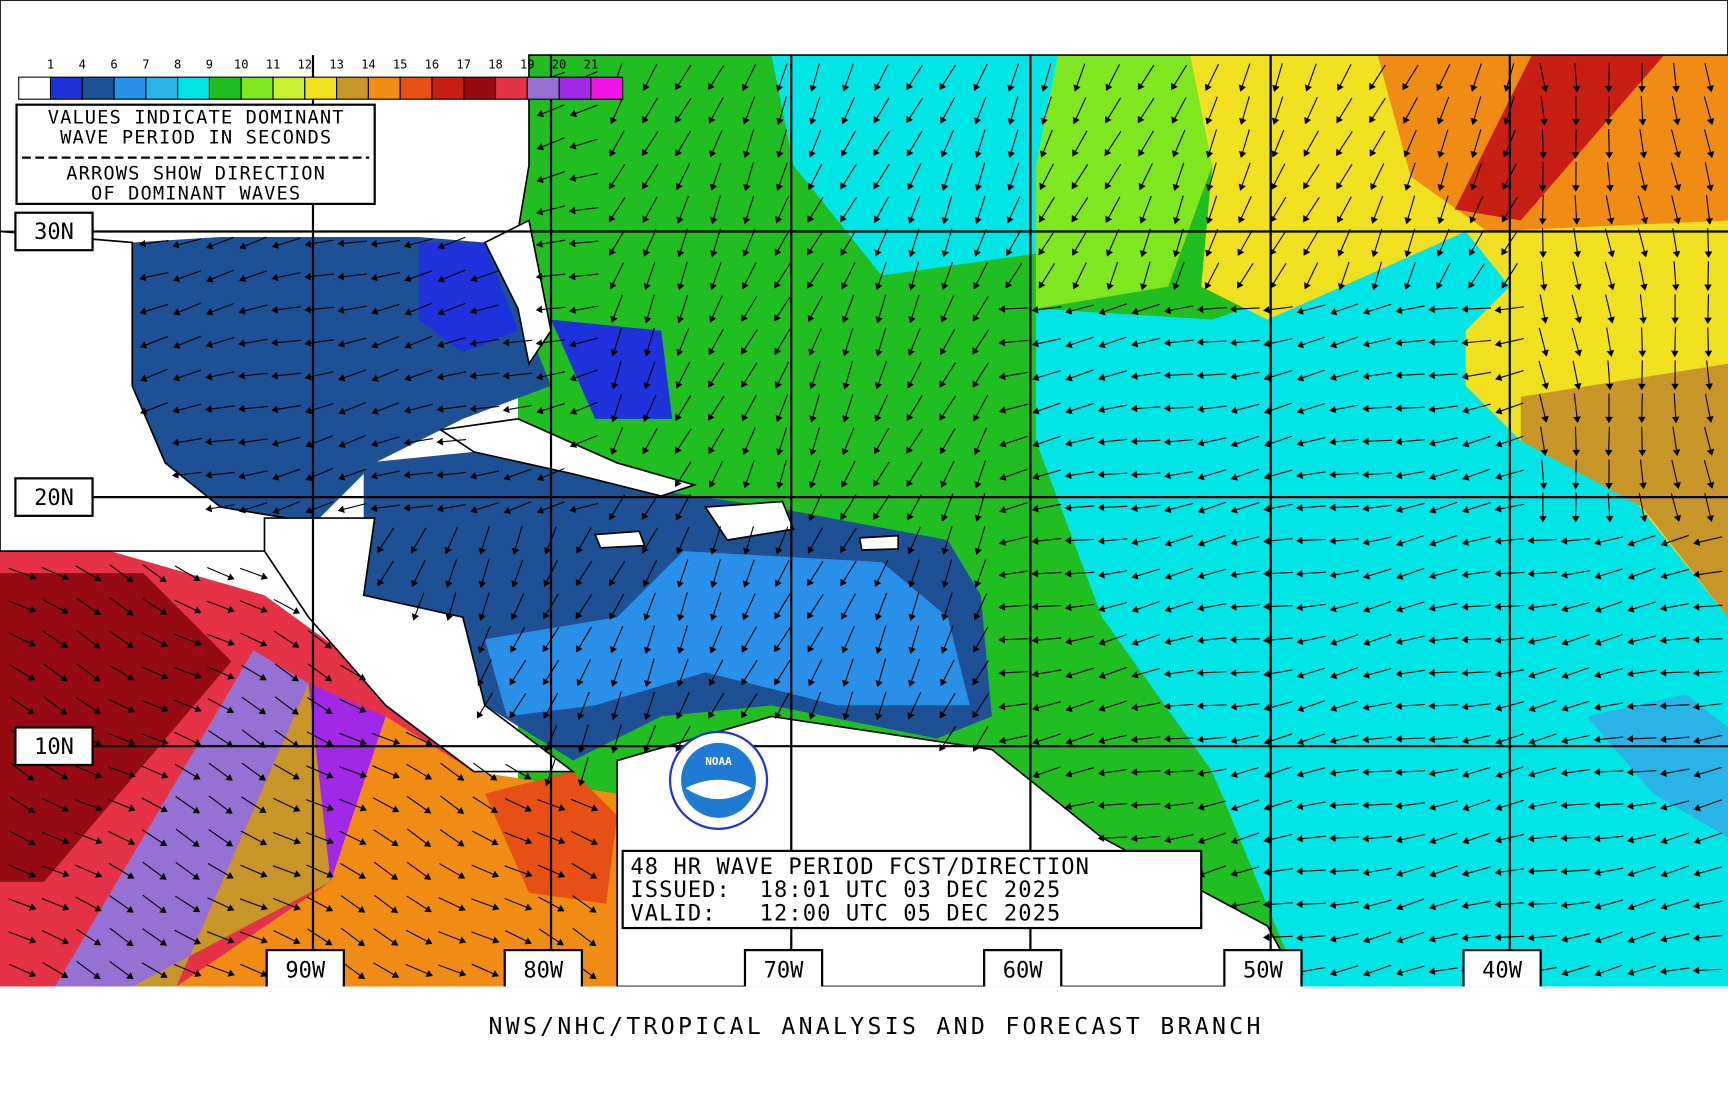 This screenshot has width=1728, height=1100. What do you see at coordinates (113, 64) in the screenshot?
I see `legend-label: 6` at bounding box center [113, 64].